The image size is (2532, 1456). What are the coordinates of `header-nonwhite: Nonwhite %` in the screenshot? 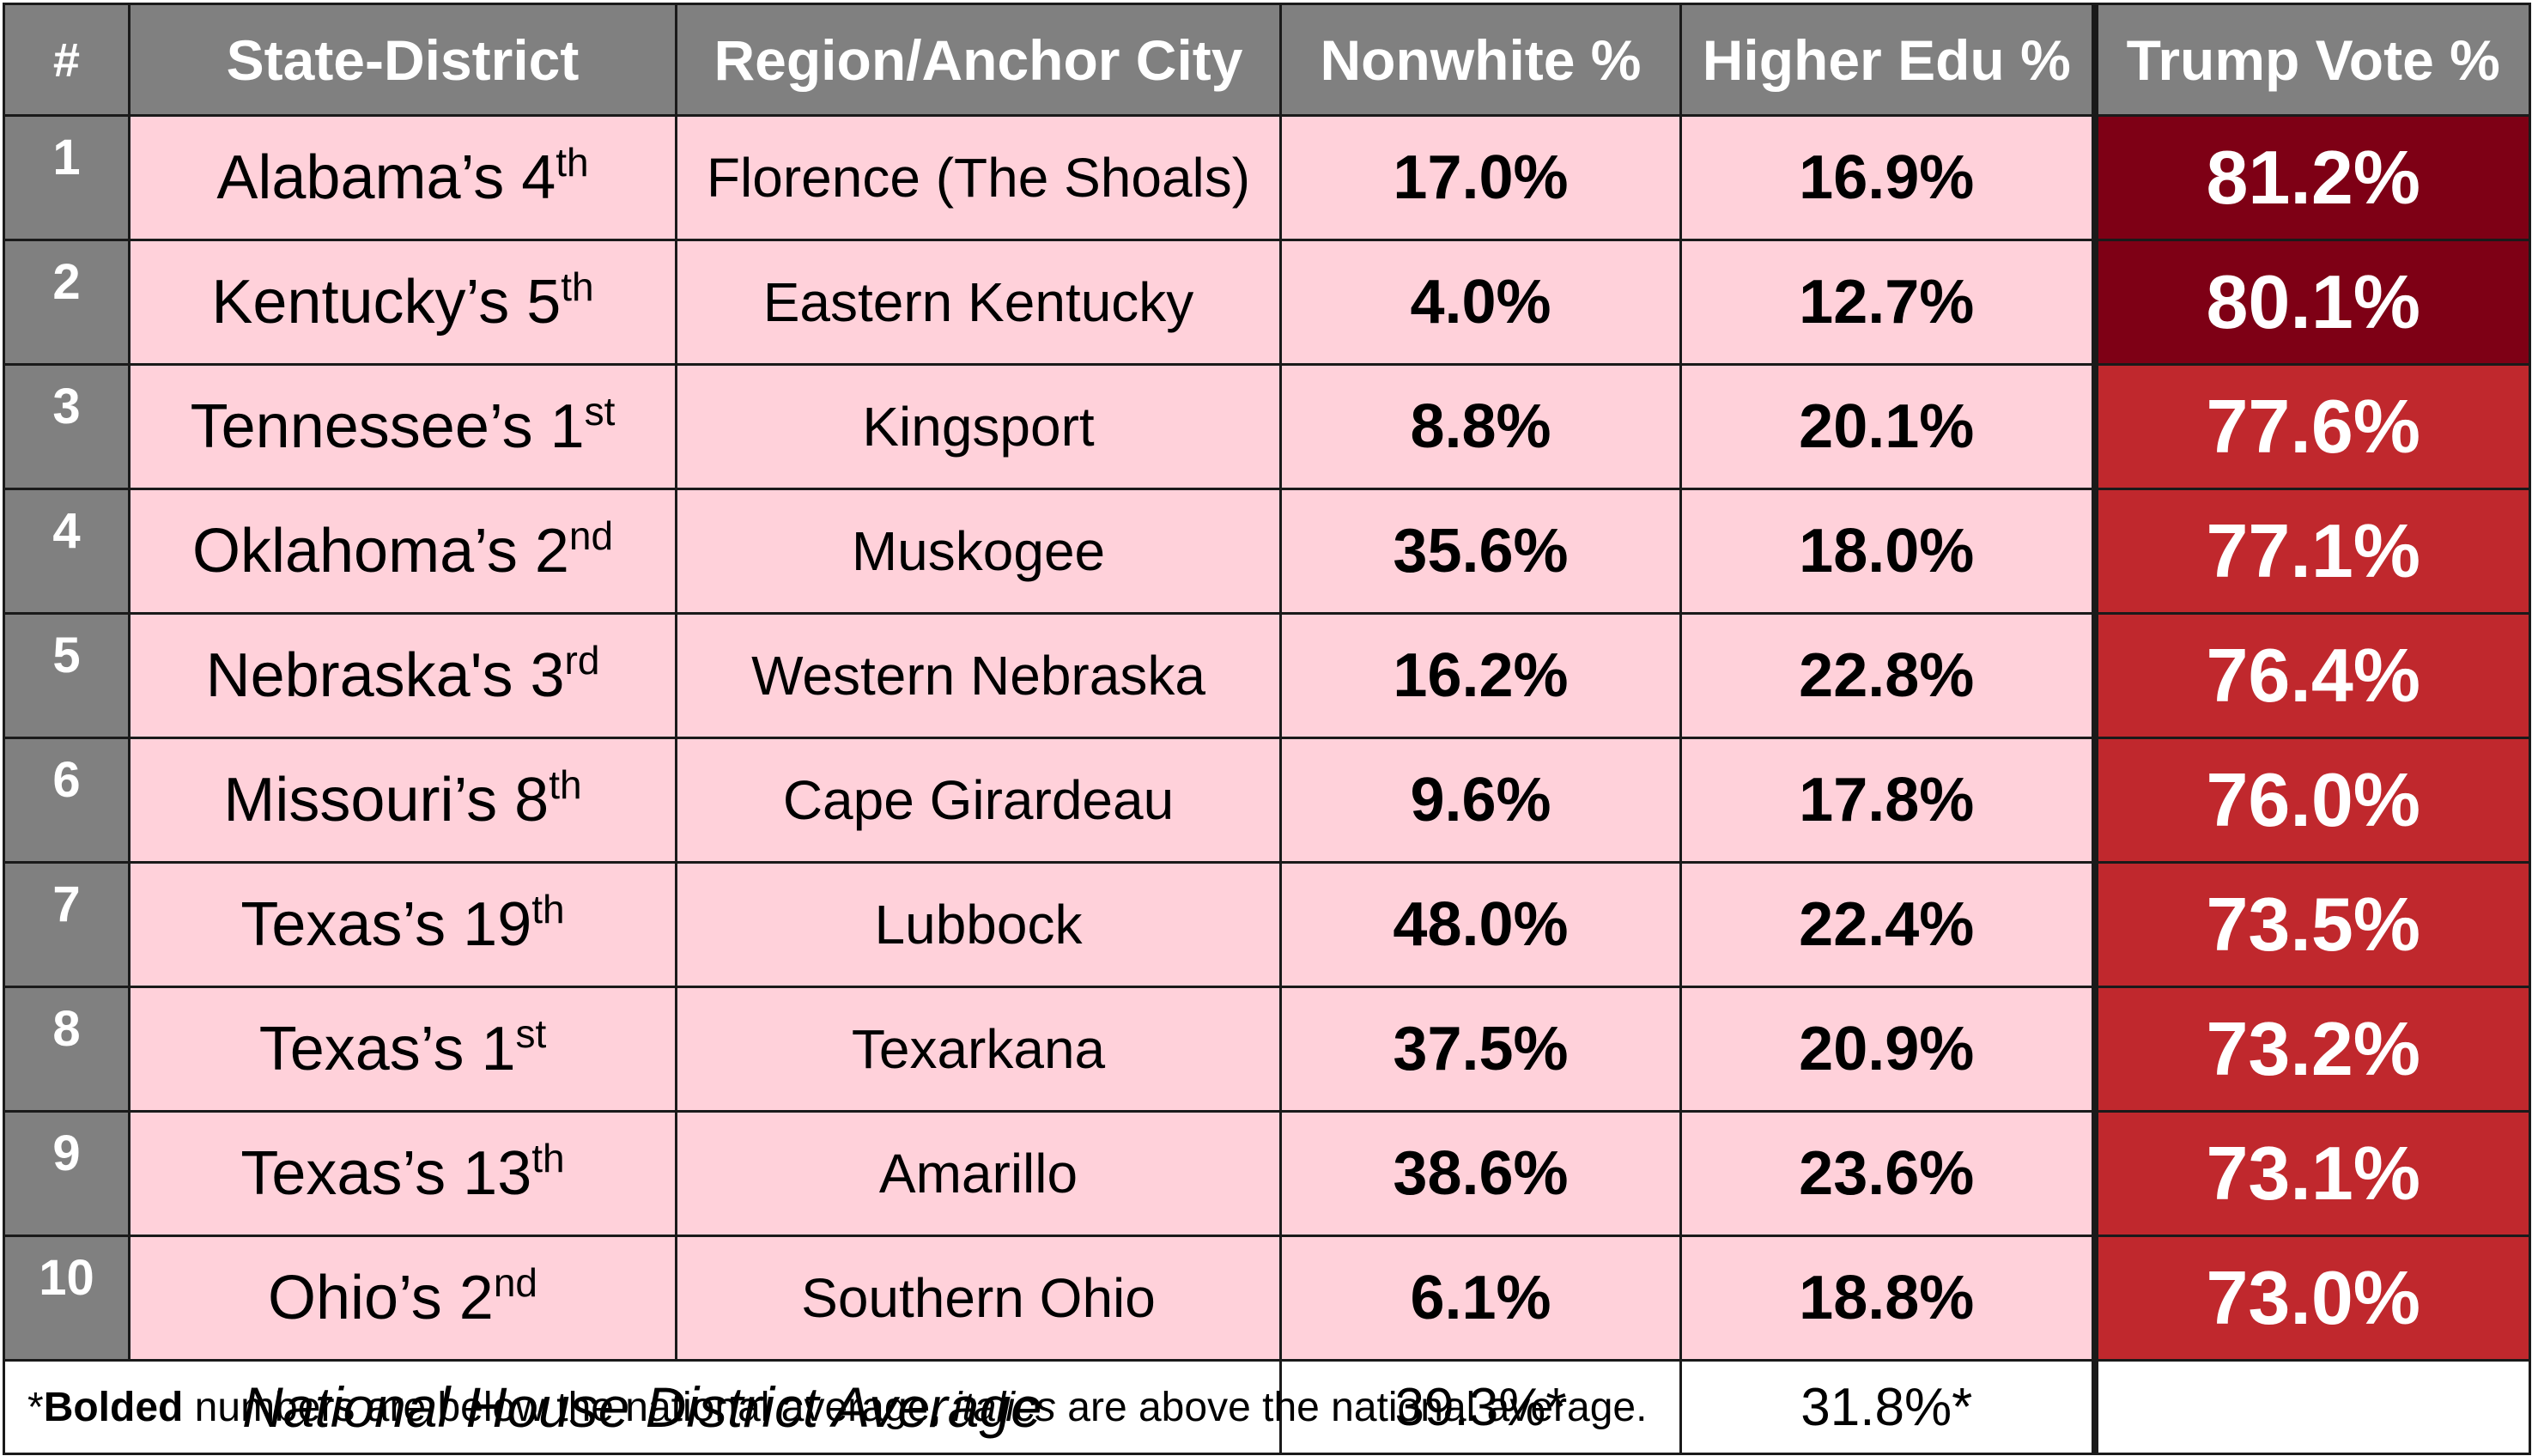 It's located at (1480, 60).